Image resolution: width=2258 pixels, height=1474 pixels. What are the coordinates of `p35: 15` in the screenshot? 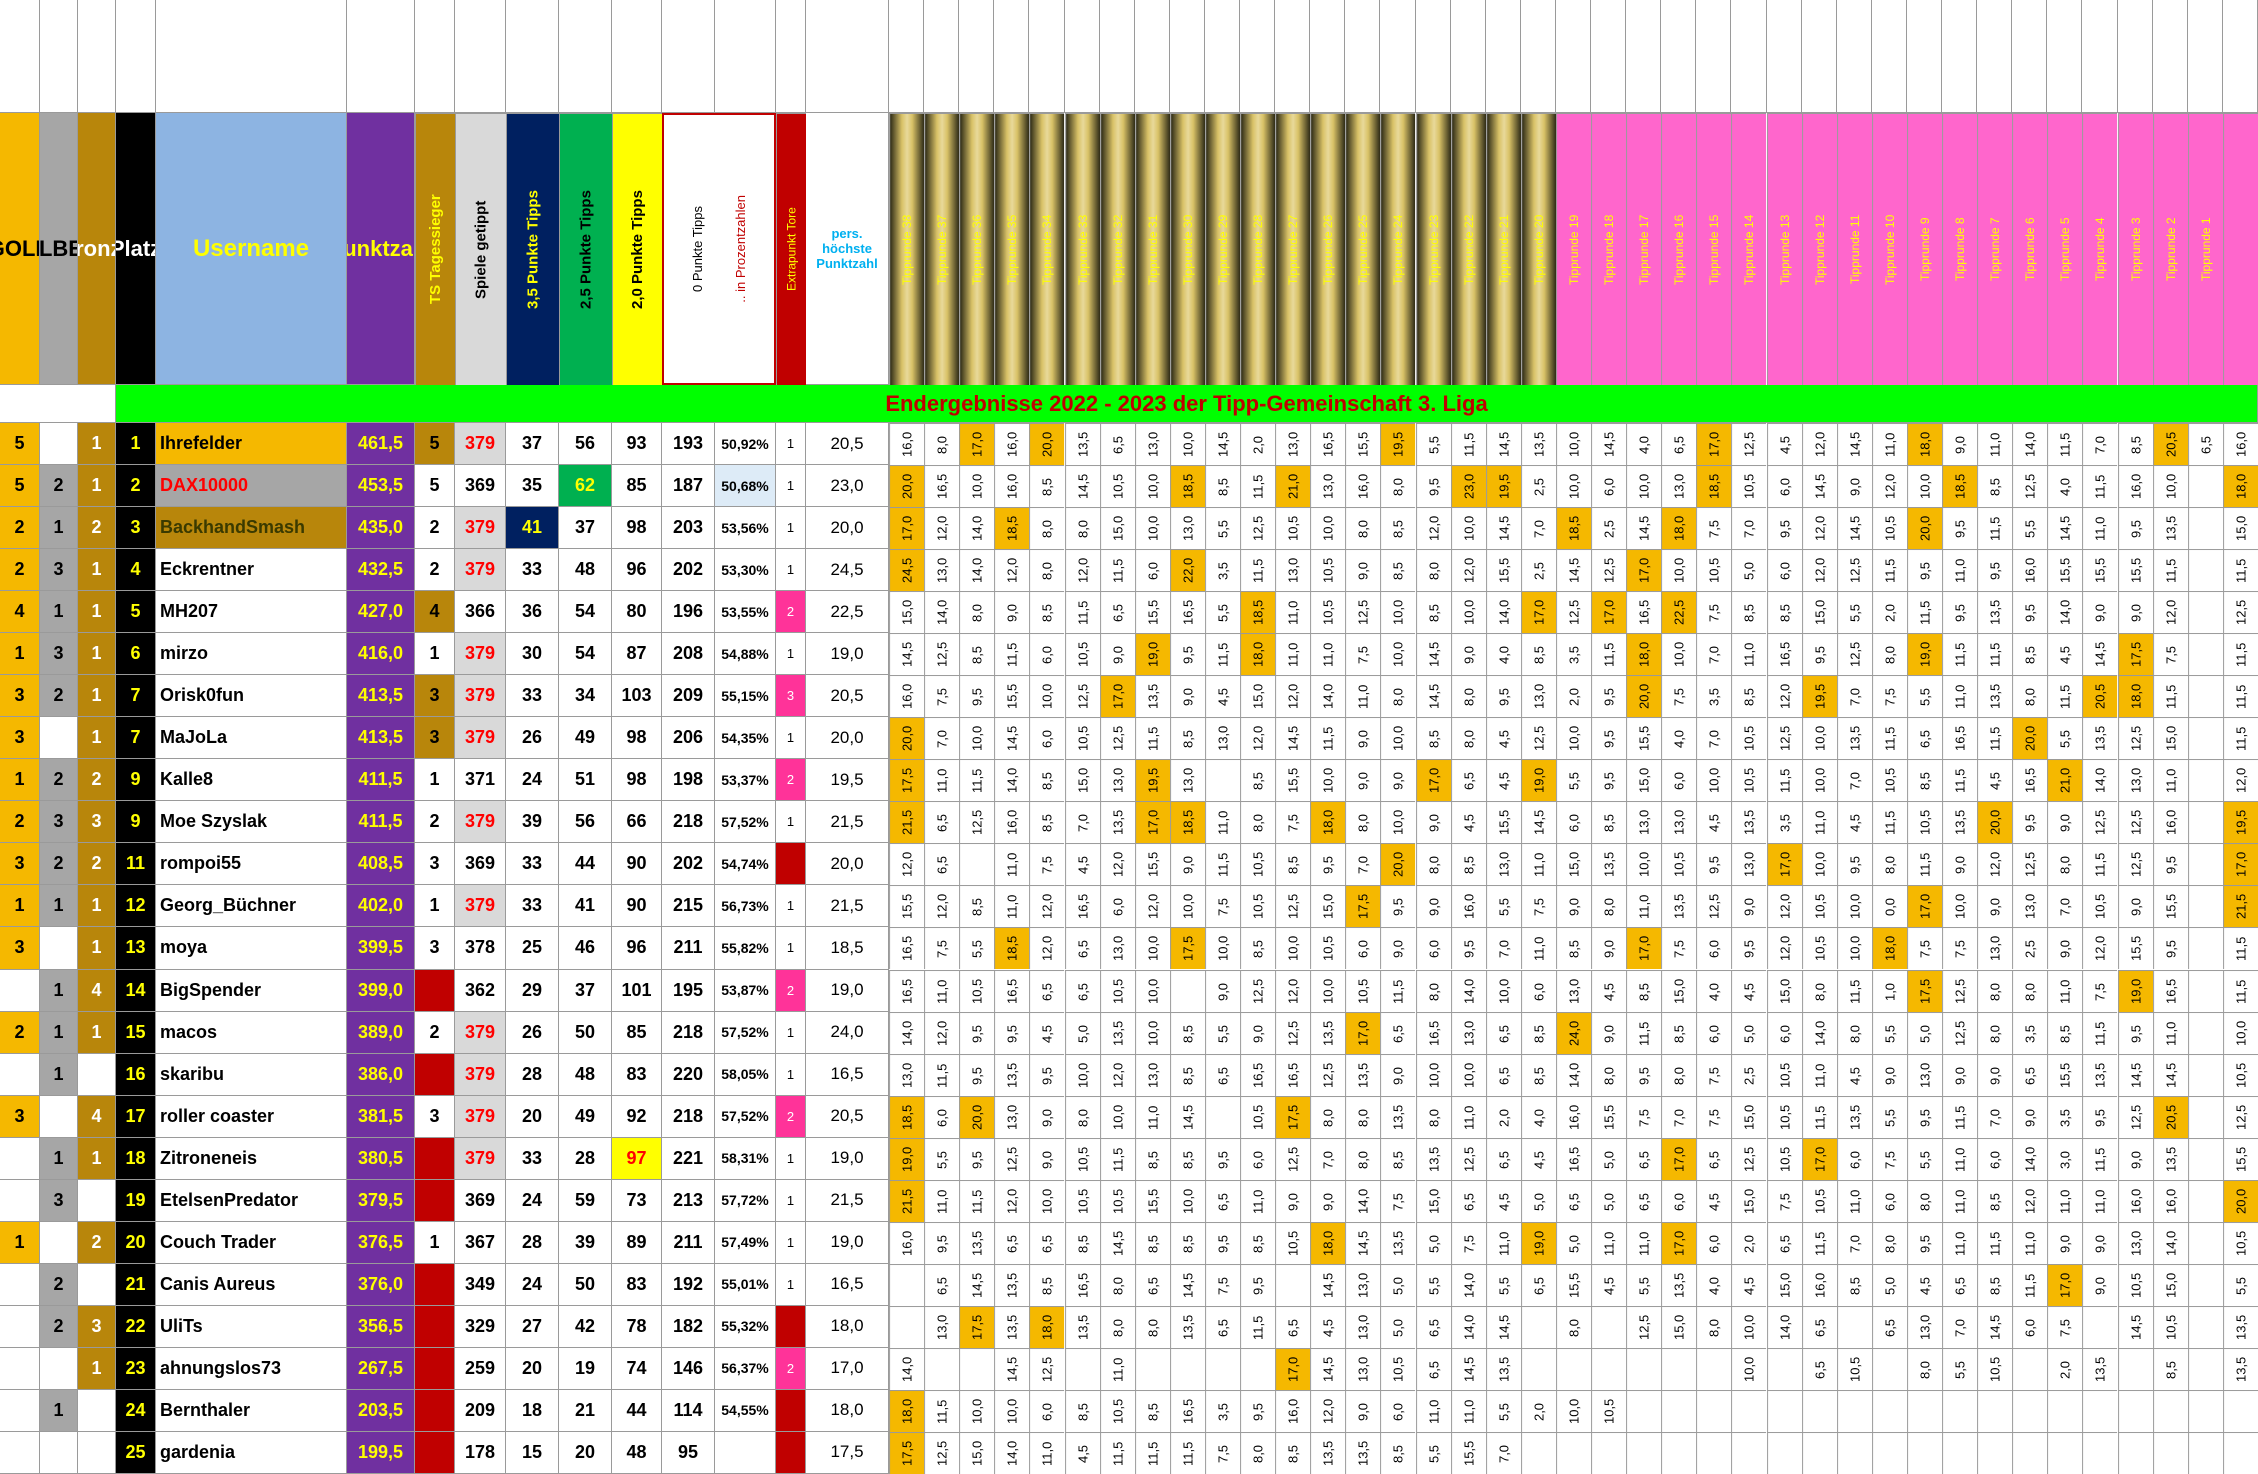 It's located at (532, 1452).